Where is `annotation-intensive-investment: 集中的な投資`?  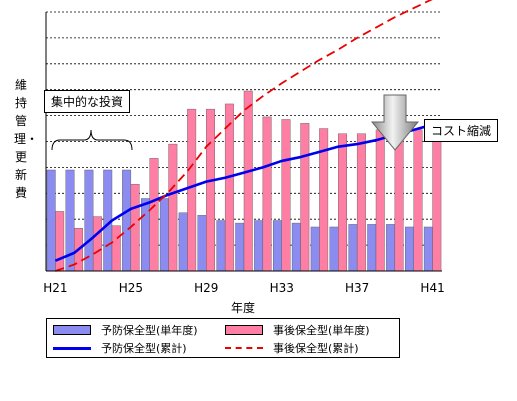
annotation-intensive-investment: 集中的な投資 is located at coordinates (87, 101).